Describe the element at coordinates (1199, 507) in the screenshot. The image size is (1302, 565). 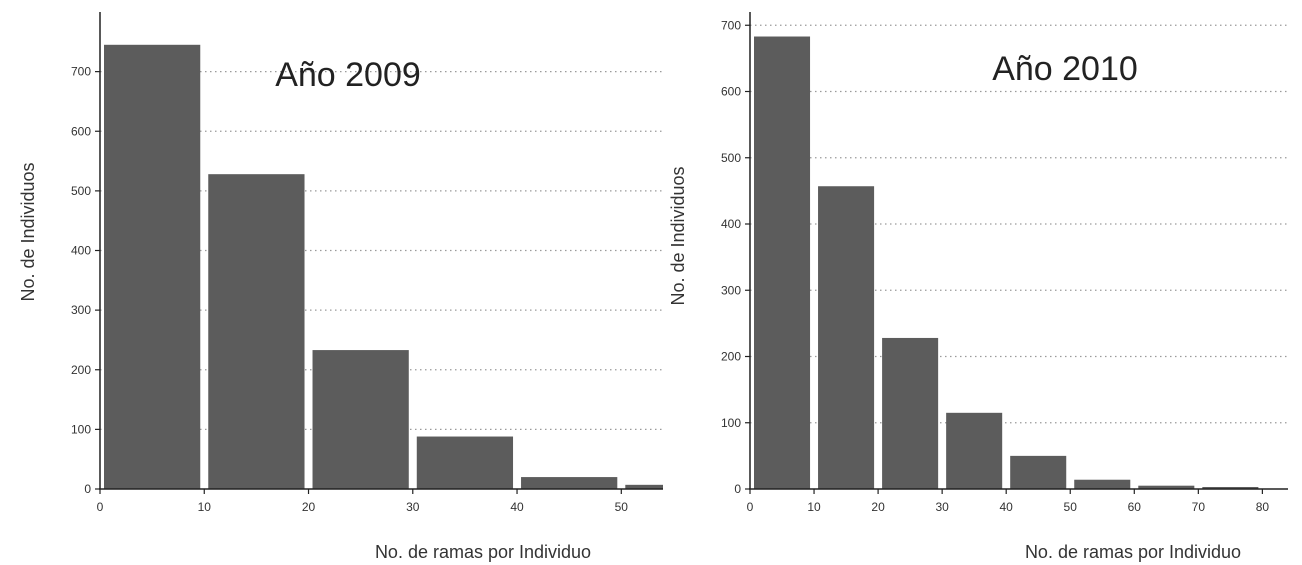
I see `x-tick-label: 70` at that location.